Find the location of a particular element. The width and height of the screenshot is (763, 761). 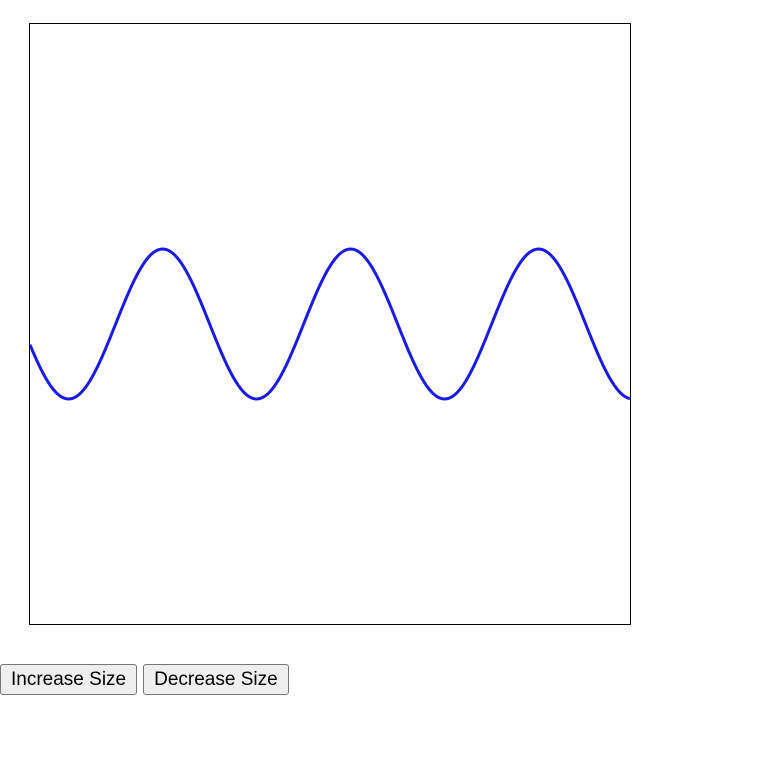

increase-size-button: Increase Size is located at coordinates (69, 679).